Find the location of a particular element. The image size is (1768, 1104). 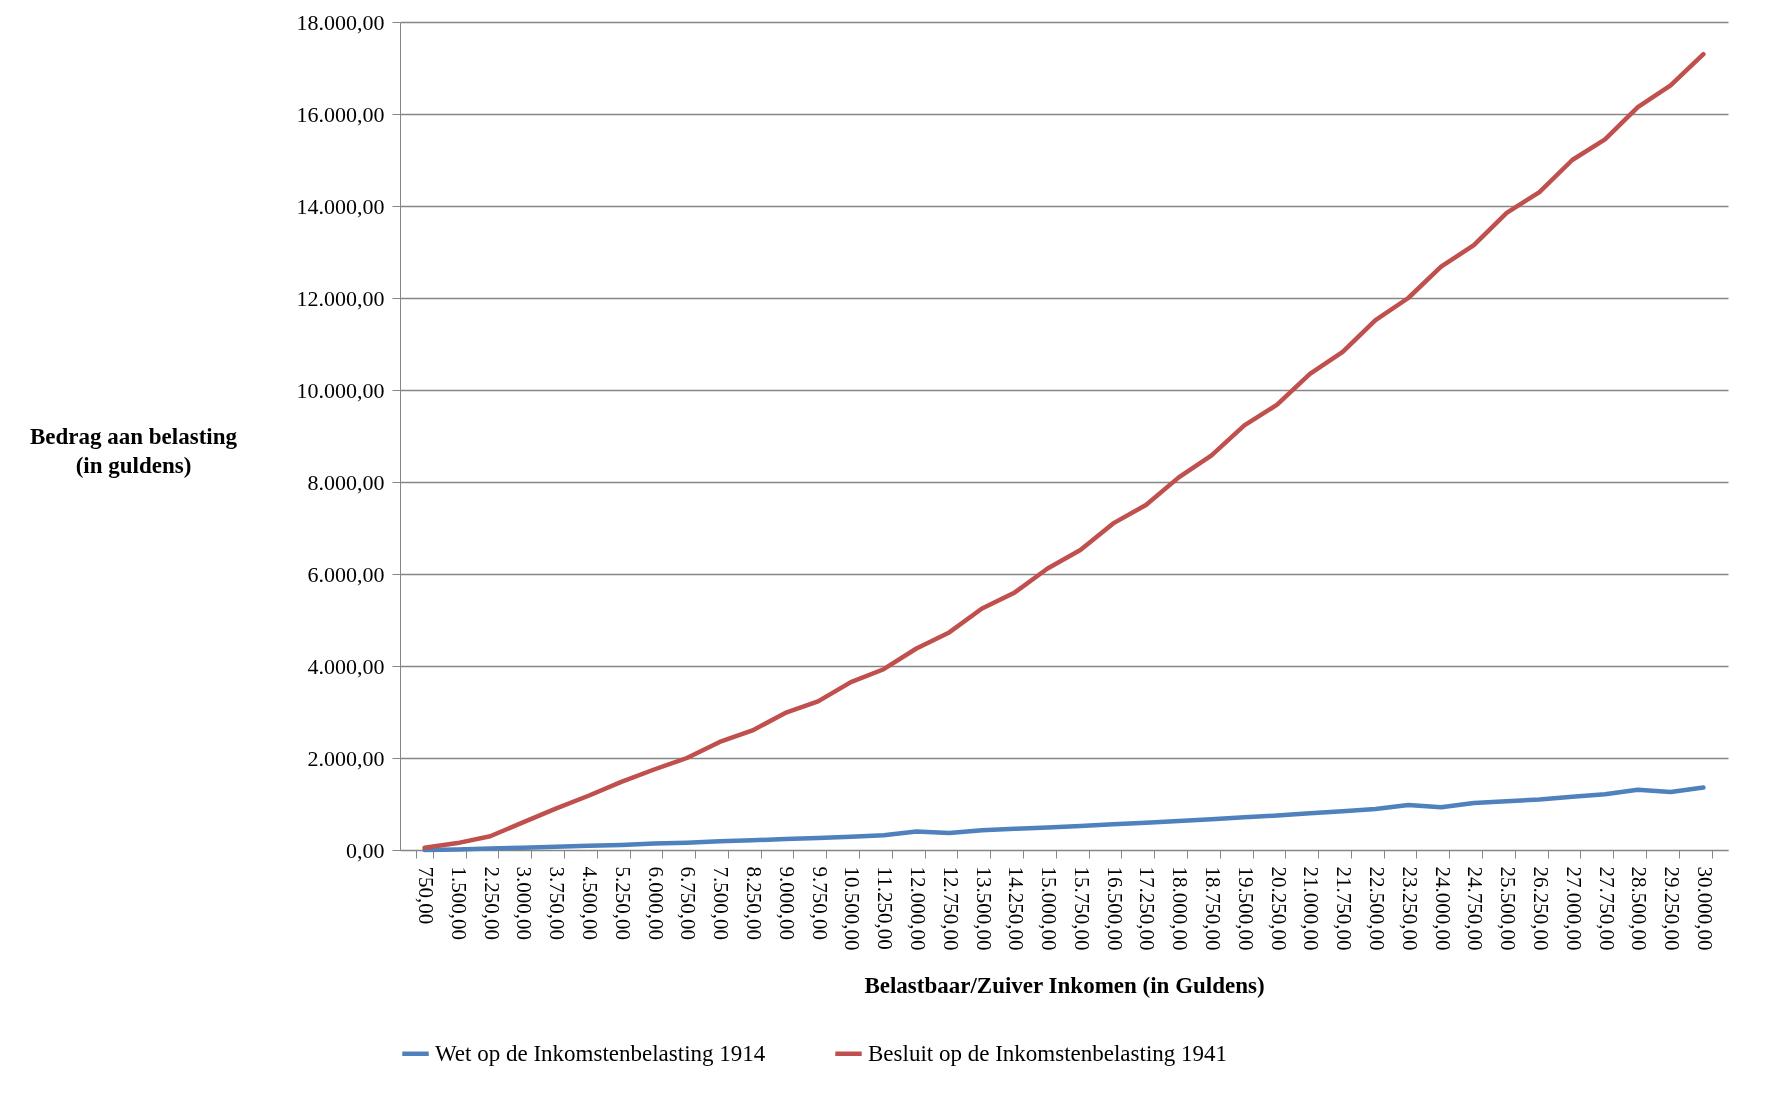

line-series is located at coordinates (1064, 819).